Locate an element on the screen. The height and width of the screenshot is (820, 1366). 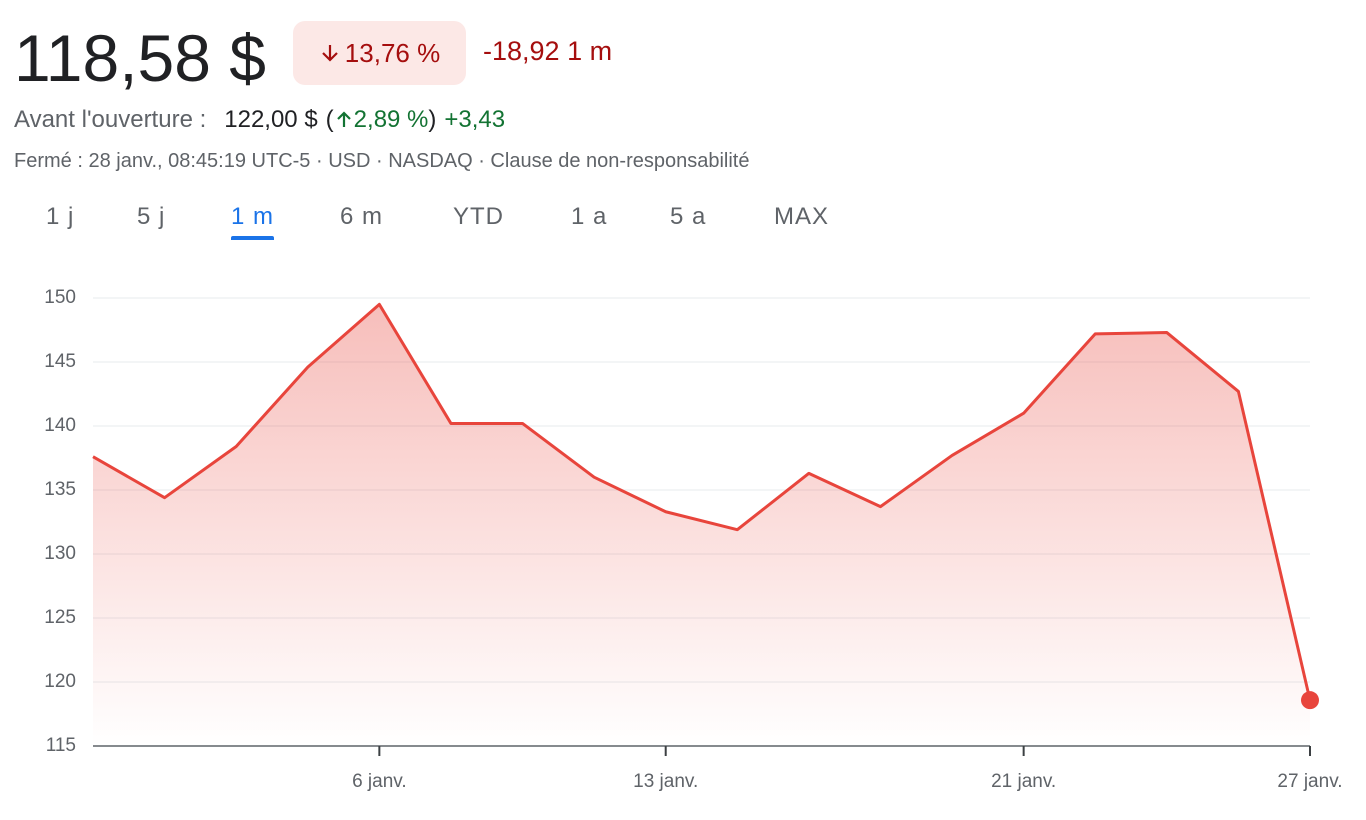
y-tick-label: 150 is located at coordinates (60, 297).